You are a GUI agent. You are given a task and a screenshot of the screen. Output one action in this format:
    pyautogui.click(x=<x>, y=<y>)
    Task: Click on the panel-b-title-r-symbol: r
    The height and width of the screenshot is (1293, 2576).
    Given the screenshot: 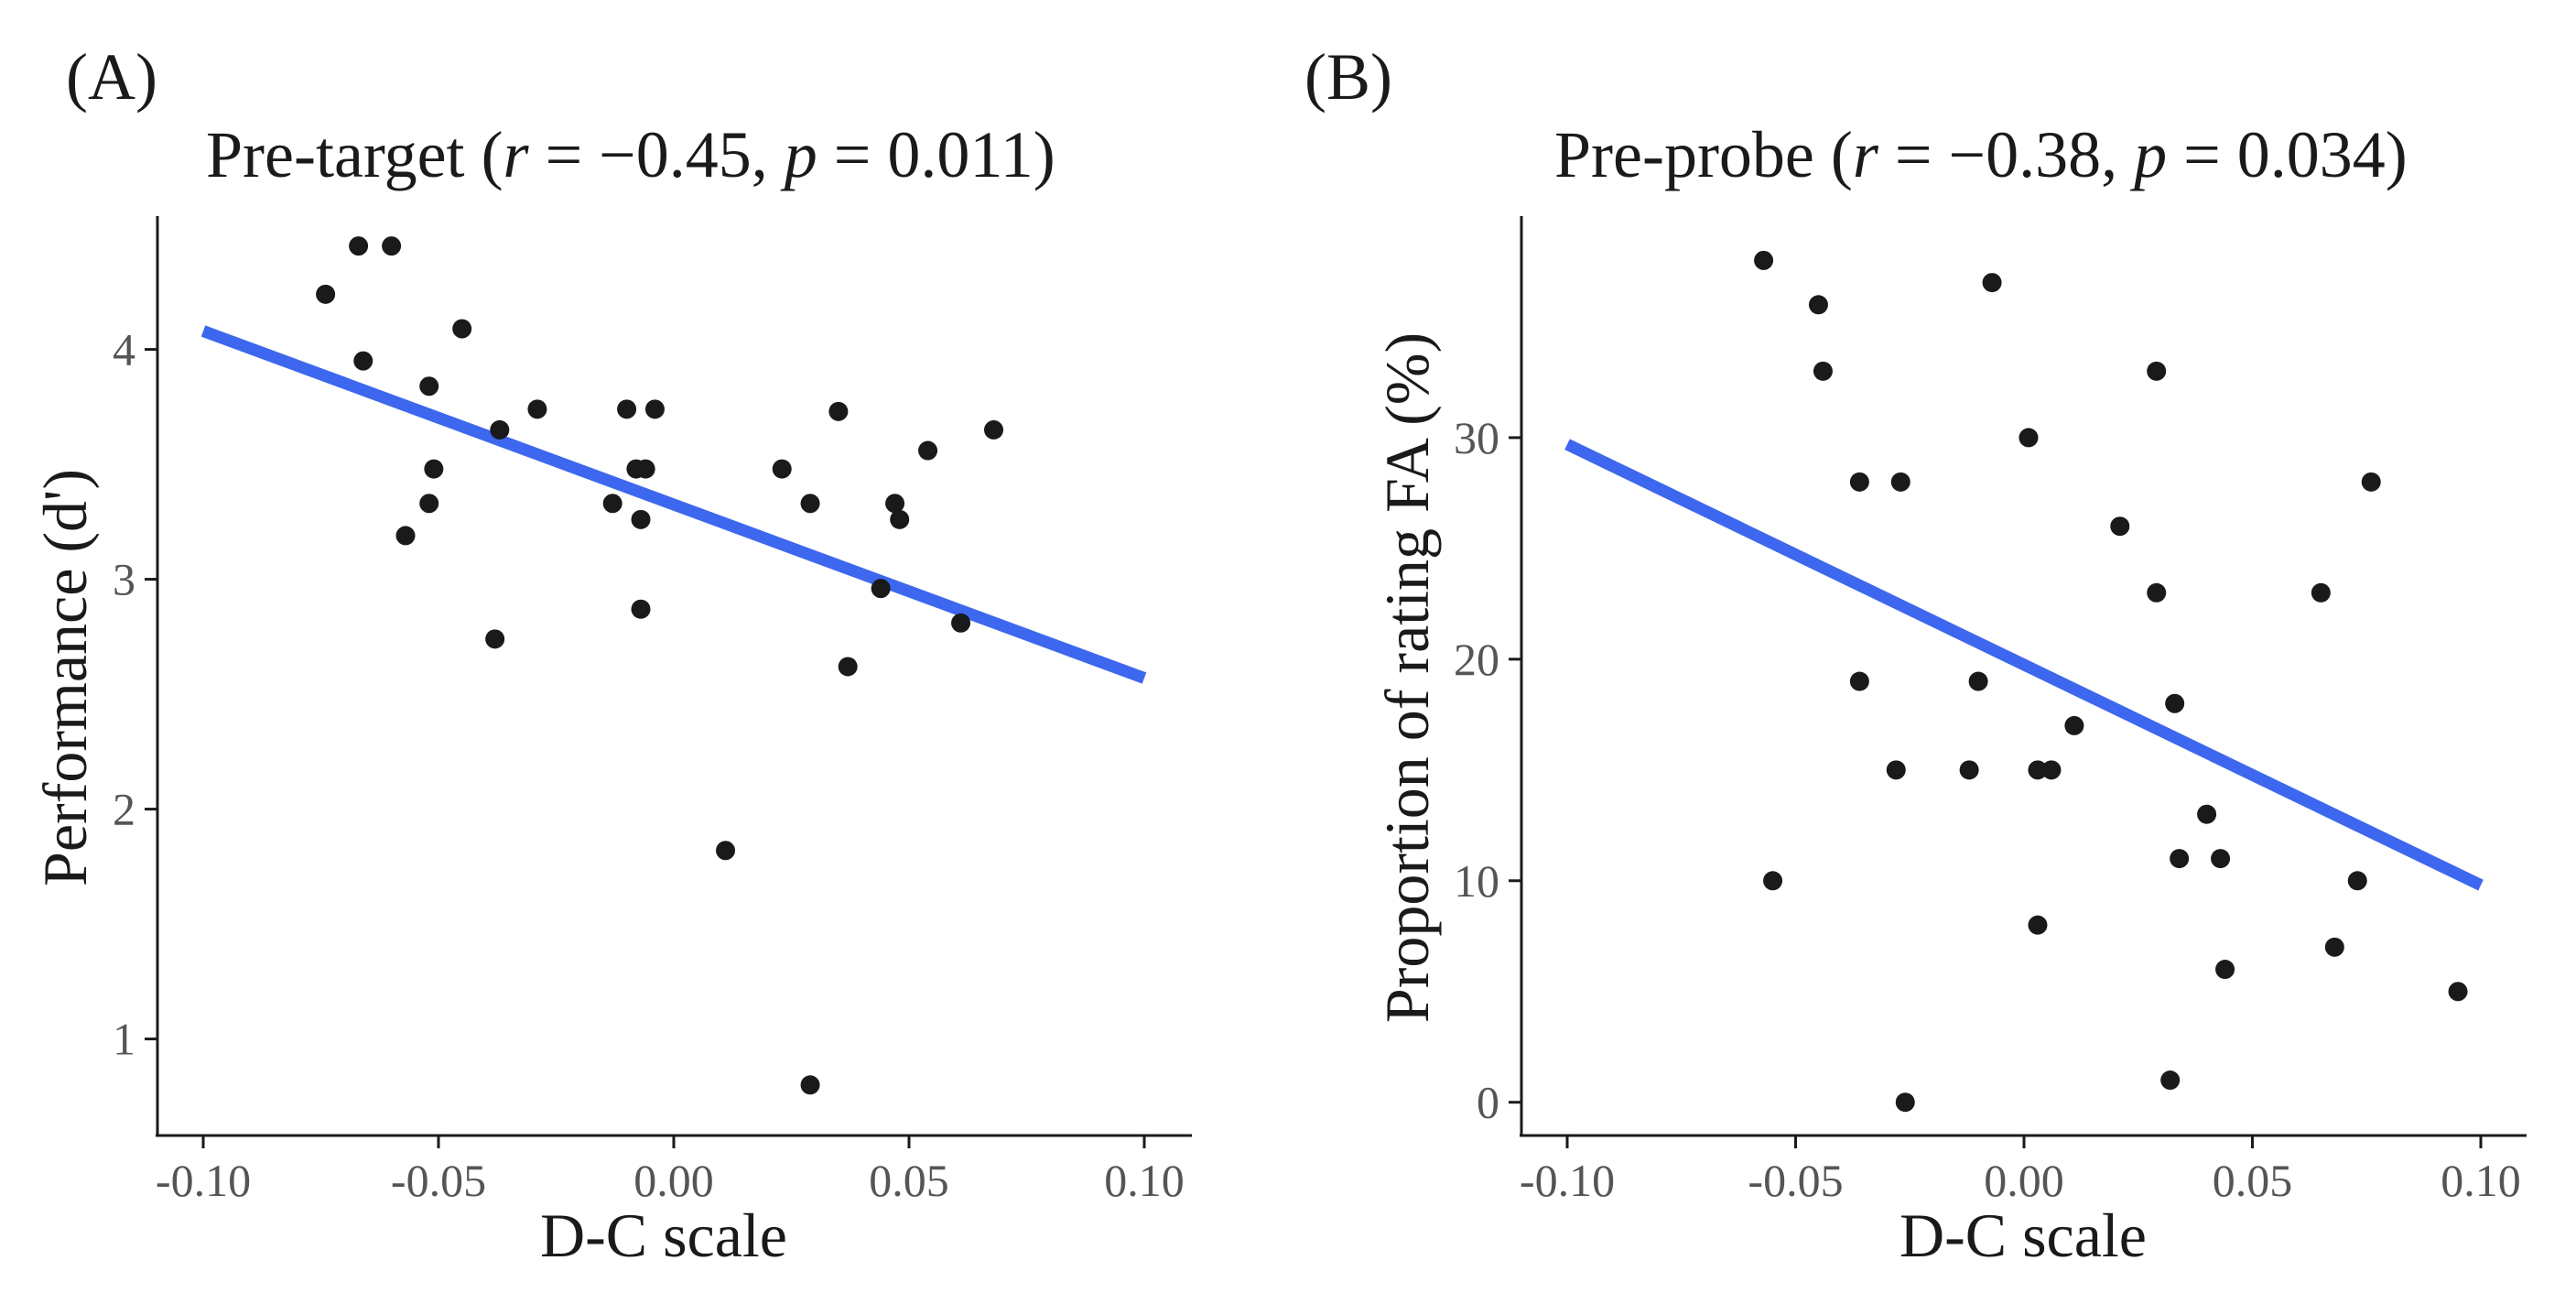 What is the action you would take?
    pyautogui.click(x=1866, y=154)
    